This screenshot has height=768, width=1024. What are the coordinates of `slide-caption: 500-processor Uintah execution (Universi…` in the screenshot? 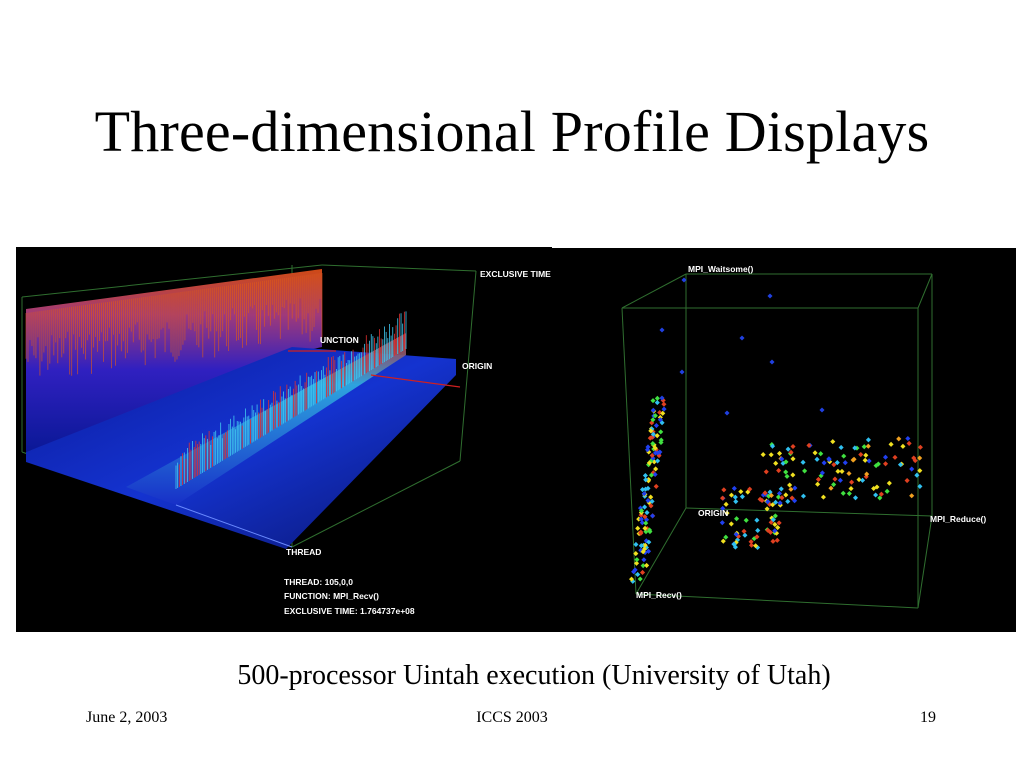 It's located at (534, 675).